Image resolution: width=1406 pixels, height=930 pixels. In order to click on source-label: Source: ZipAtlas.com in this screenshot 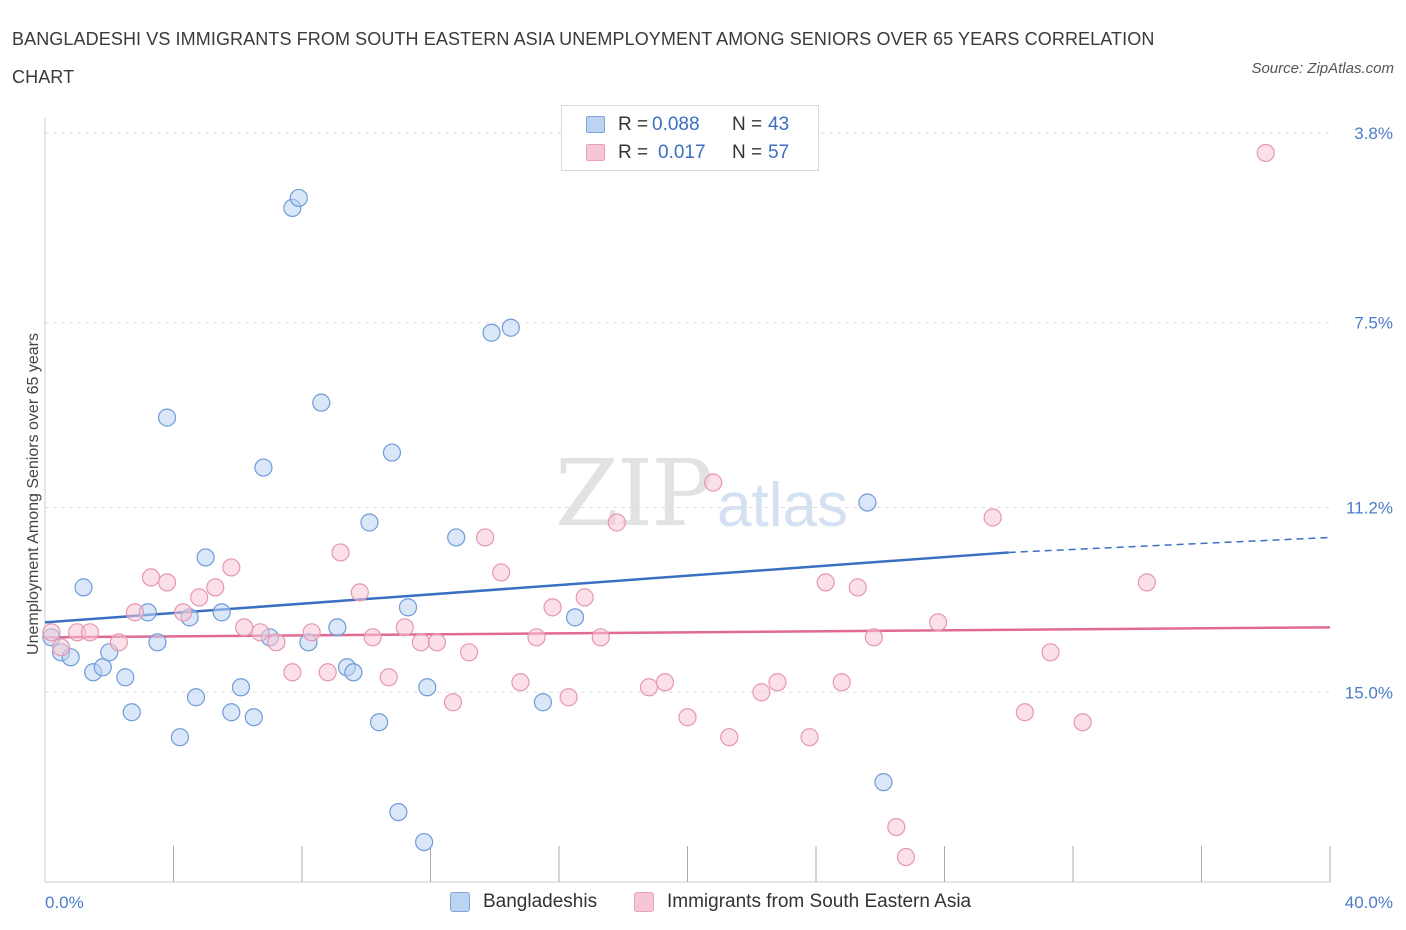, I will do `click(1322, 68)`.